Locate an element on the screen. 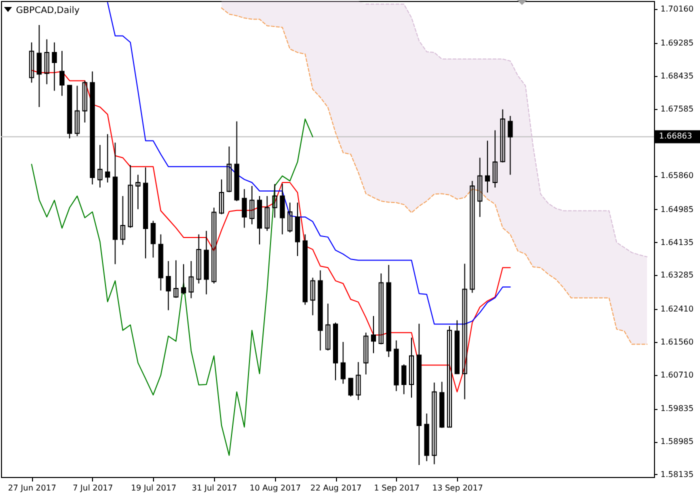 The image size is (700, 494). y-tick-label: 1.61560 is located at coordinates (677, 341).